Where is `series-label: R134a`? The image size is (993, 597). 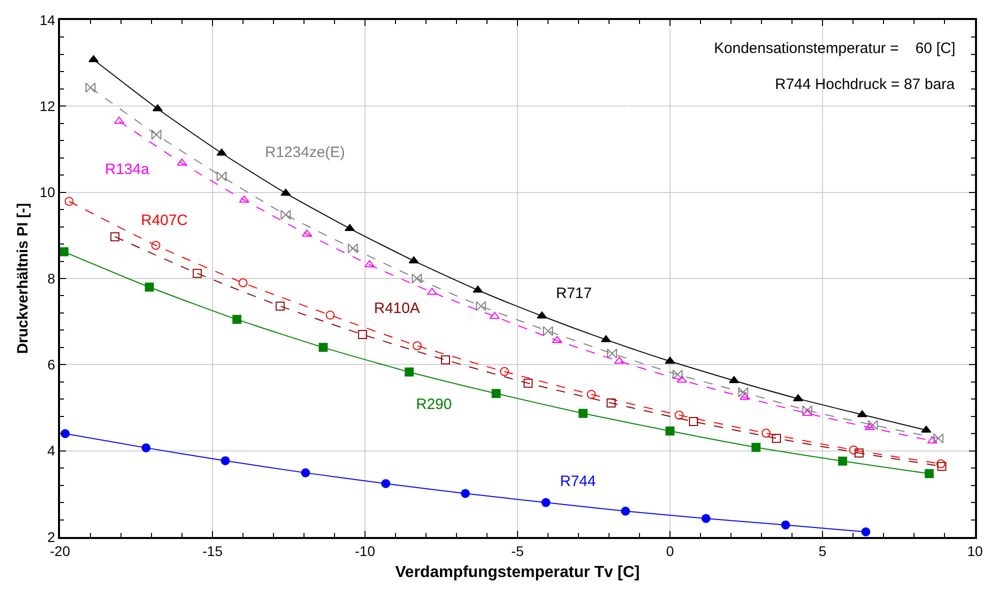
series-label: R134a is located at coordinates (127, 169).